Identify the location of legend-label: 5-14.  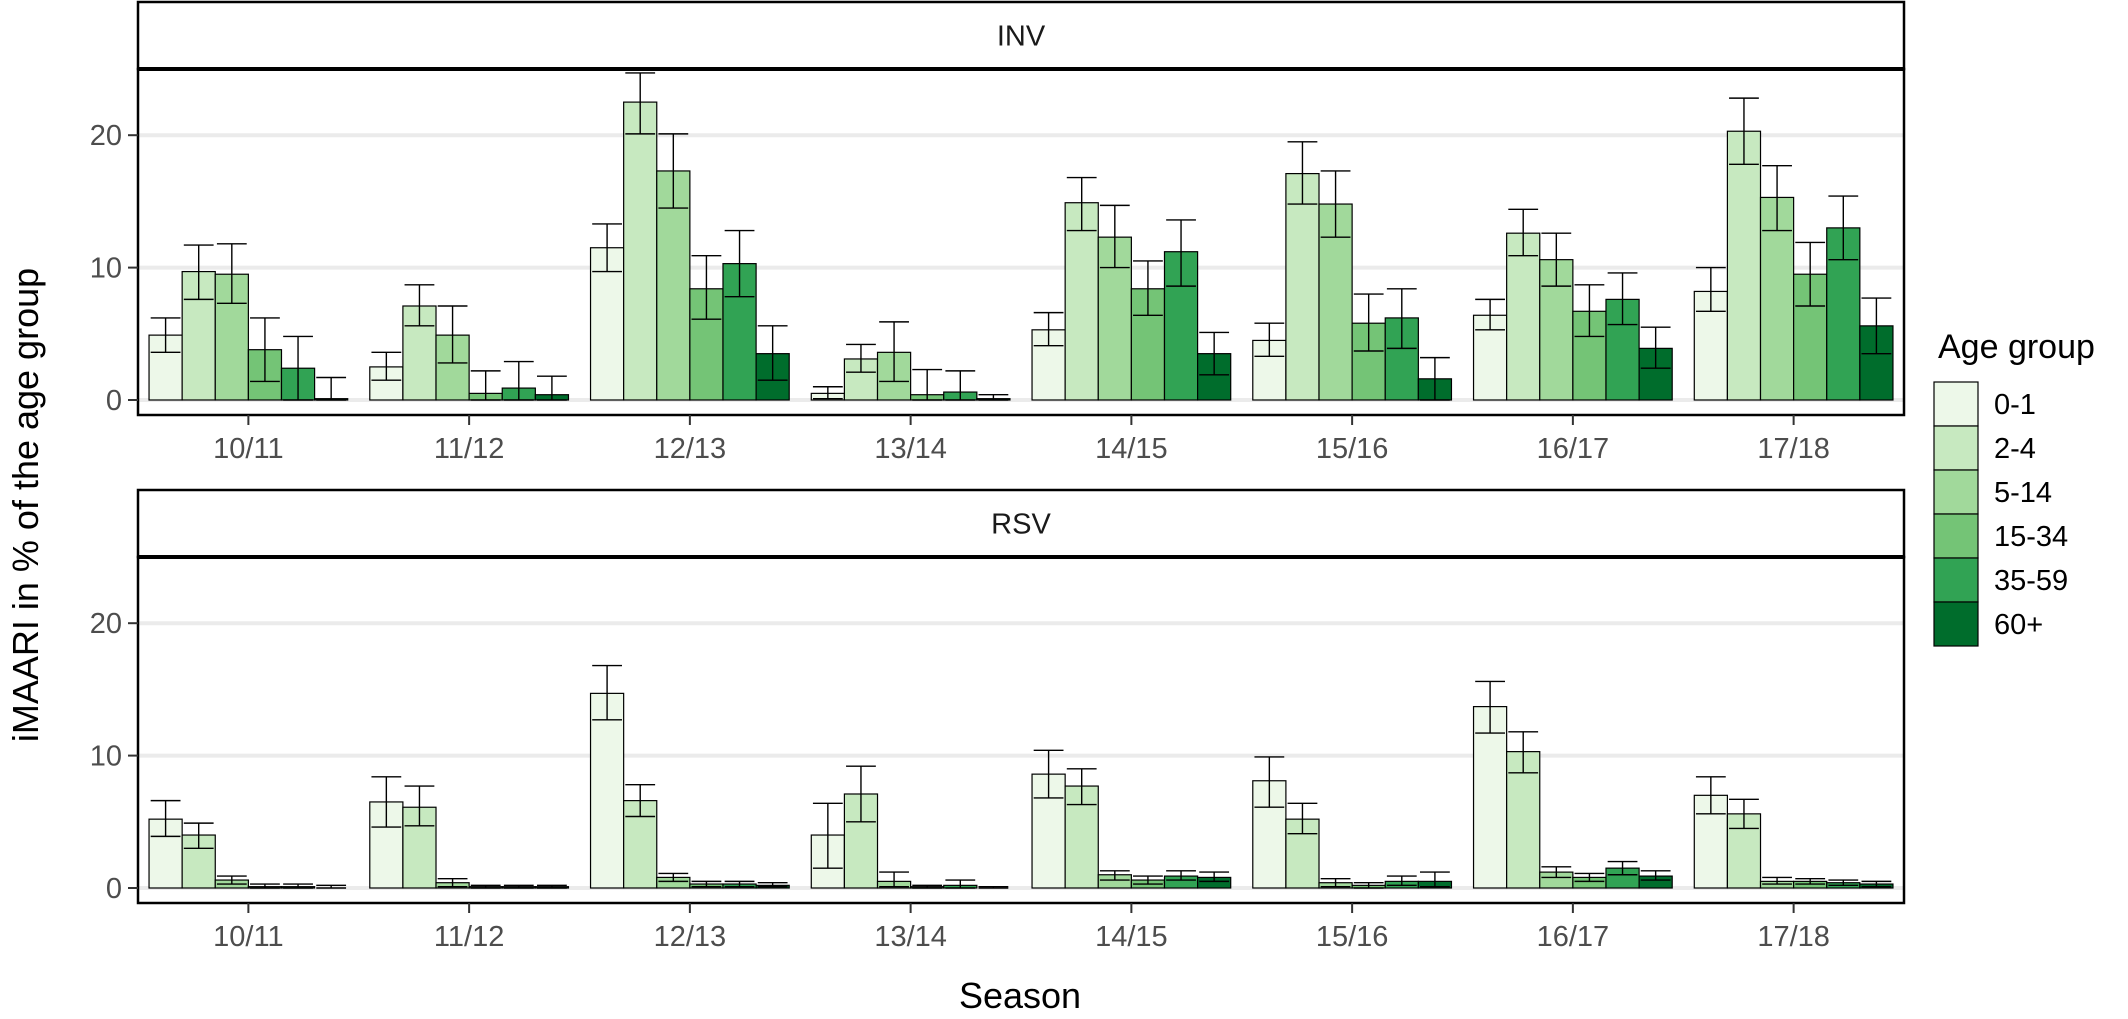
(2023, 493).